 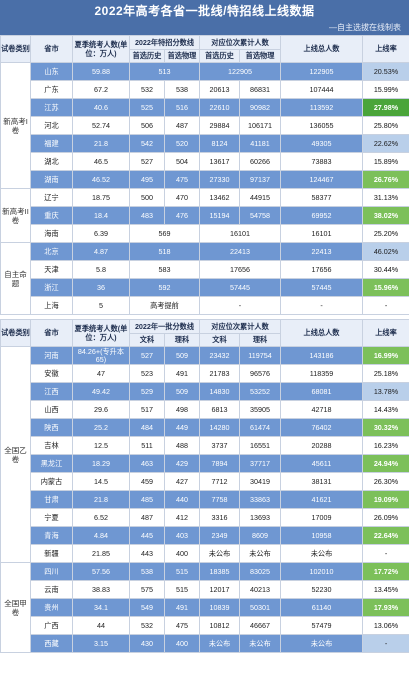 I want to click on province-cell: 山西, so click(x=51, y=409).